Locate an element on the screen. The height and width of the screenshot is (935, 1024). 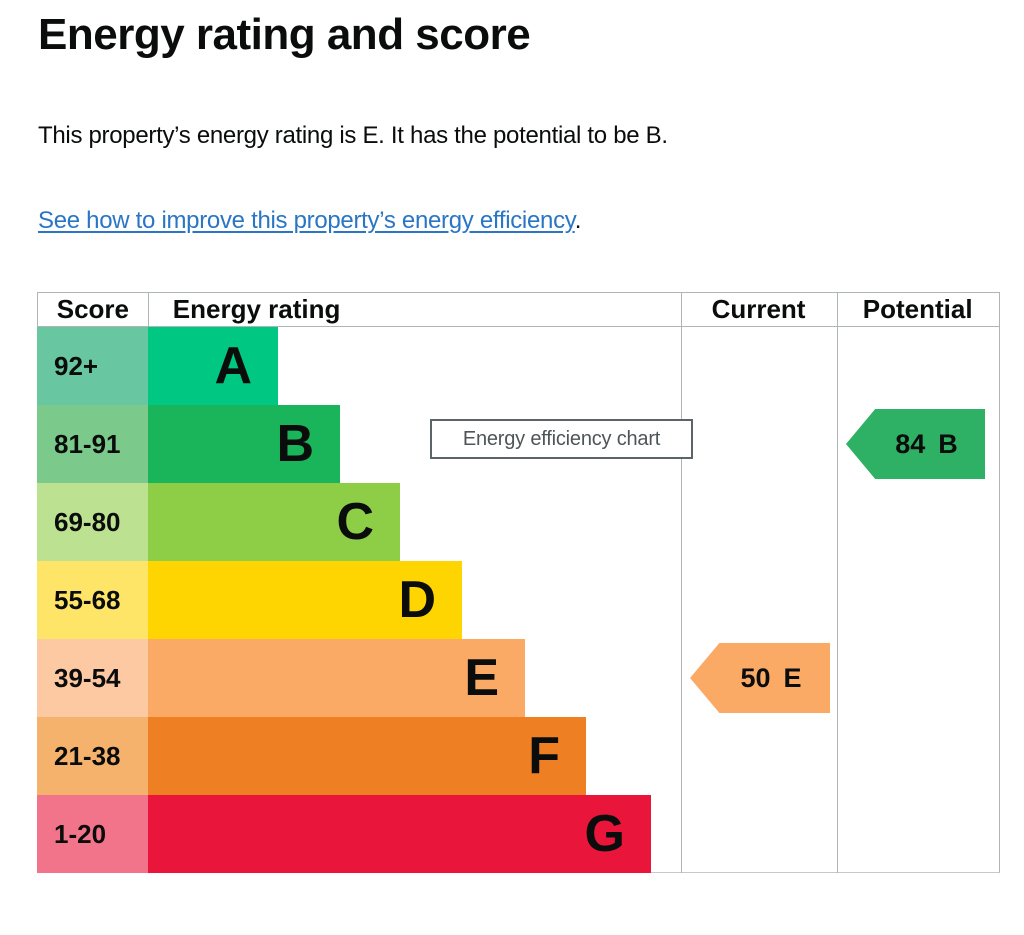
band-bar: B is located at coordinates (244, 444).